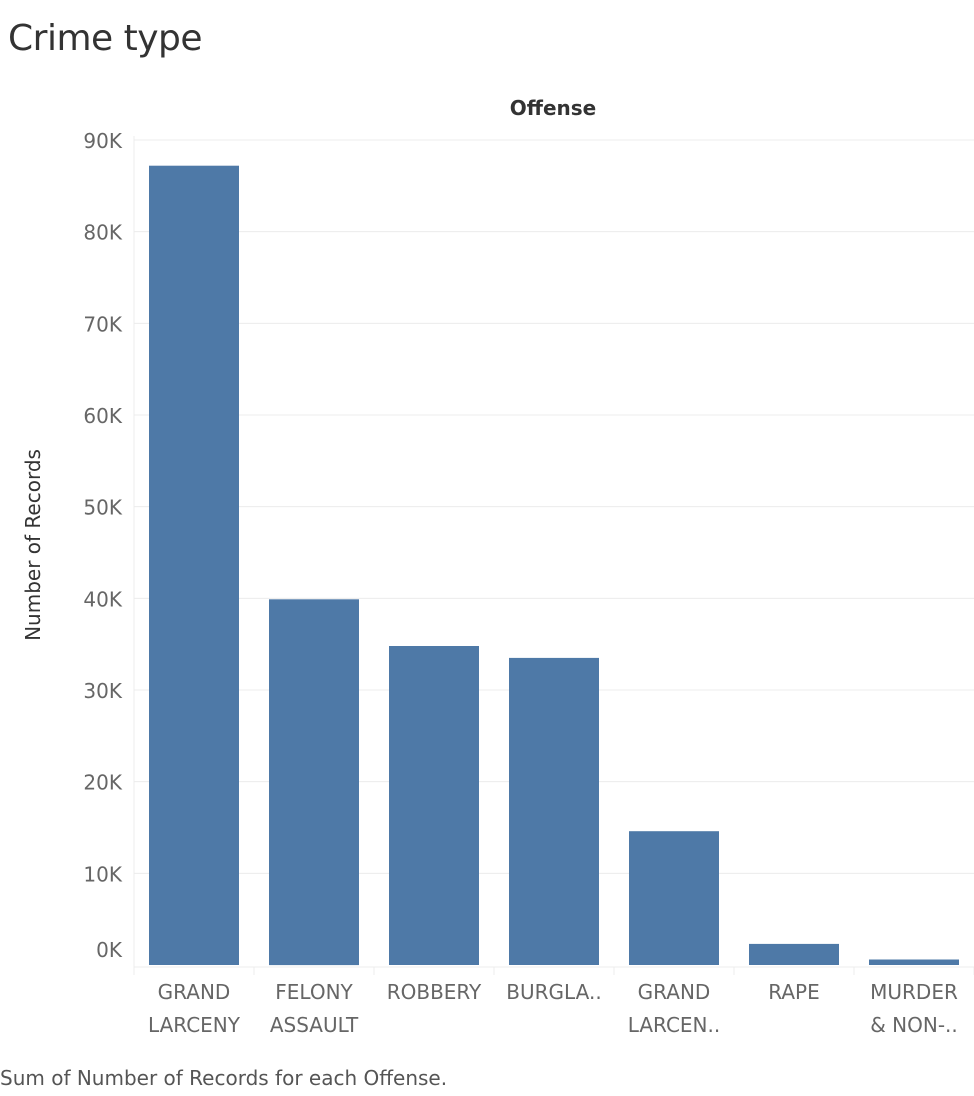 This screenshot has height=1096, width=974. What do you see at coordinates (914, 1008) in the screenshot?
I see `x-category-label: MURDER & NON-..` at bounding box center [914, 1008].